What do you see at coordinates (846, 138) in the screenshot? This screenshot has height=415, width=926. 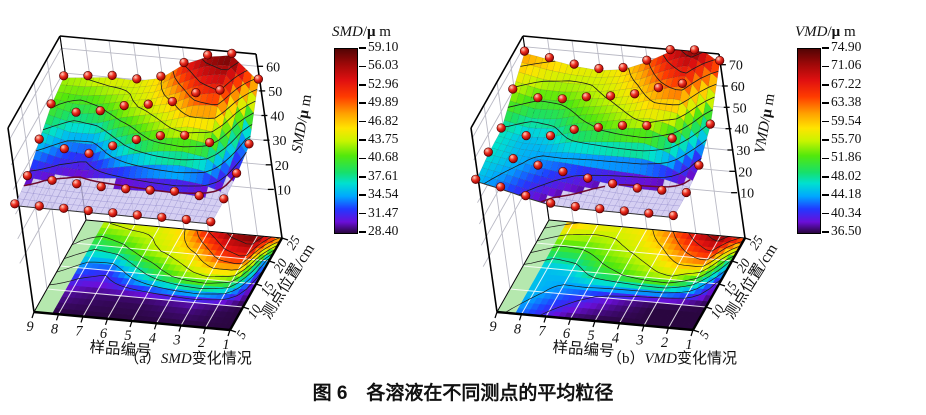 I see `colorbar-tick-label: 55.70` at bounding box center [846, 138].